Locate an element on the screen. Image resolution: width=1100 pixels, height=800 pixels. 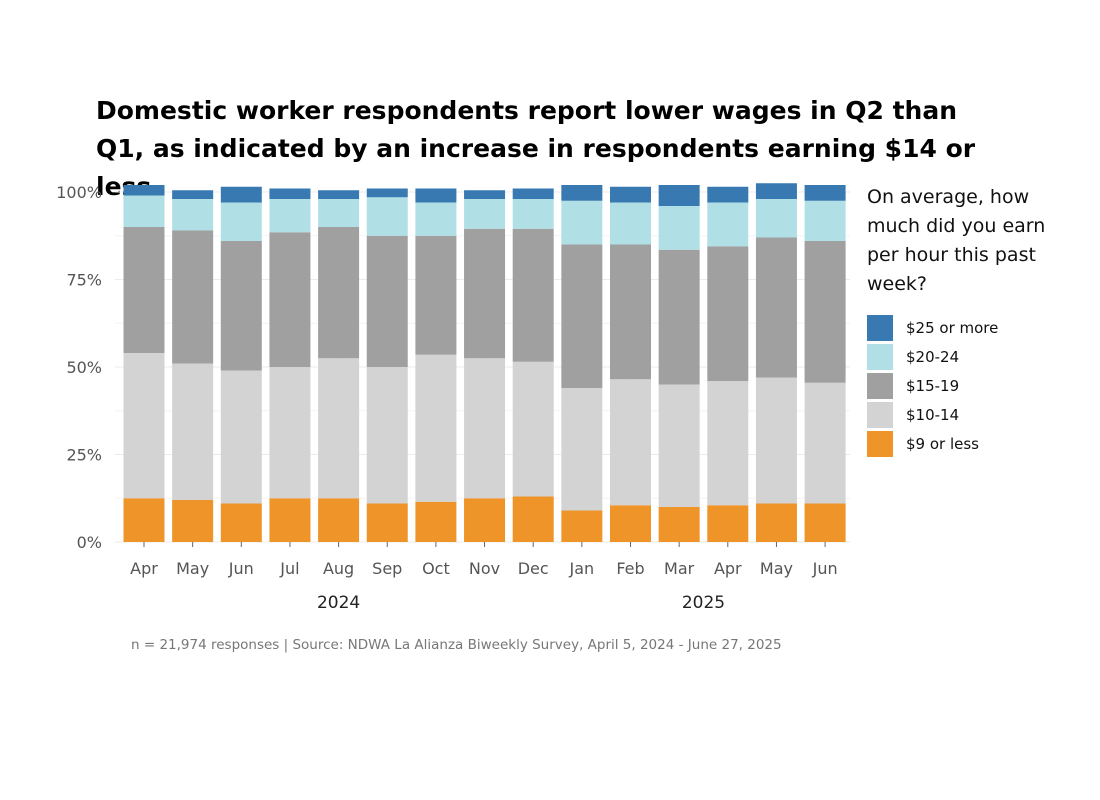
legend-label: $9 or less is located at coordinates (942, 443).